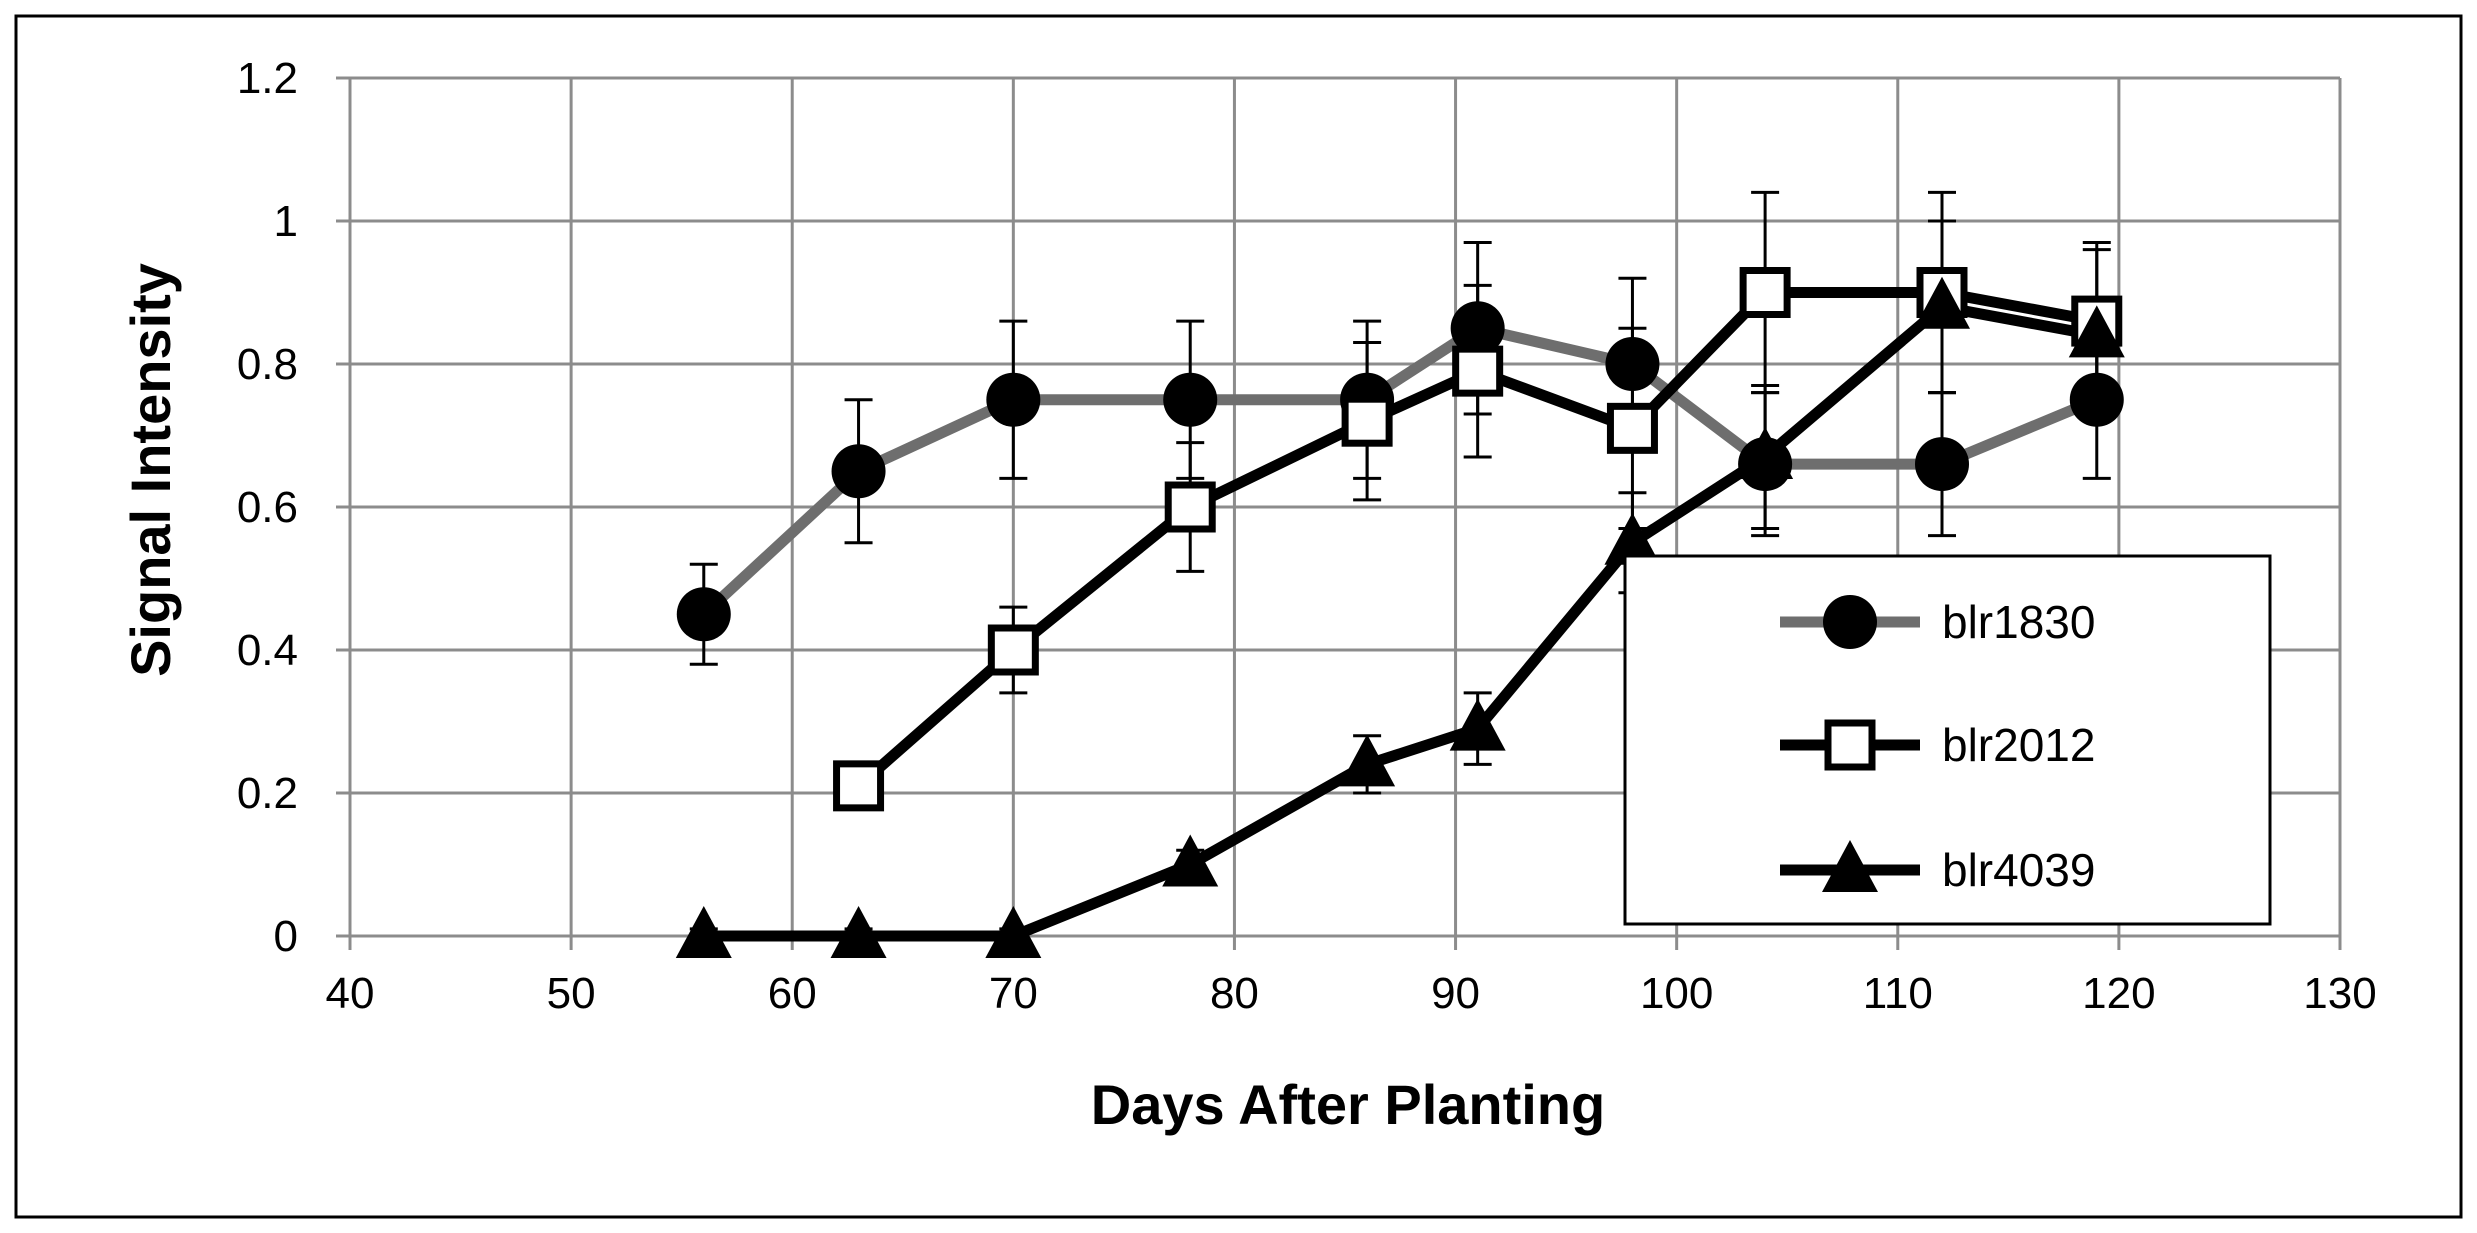  What do you see at coordinates (1937, 868) in the screenshot?
I see `legend-item-blr4039: blr4039` at bounding box center [1937, 868].